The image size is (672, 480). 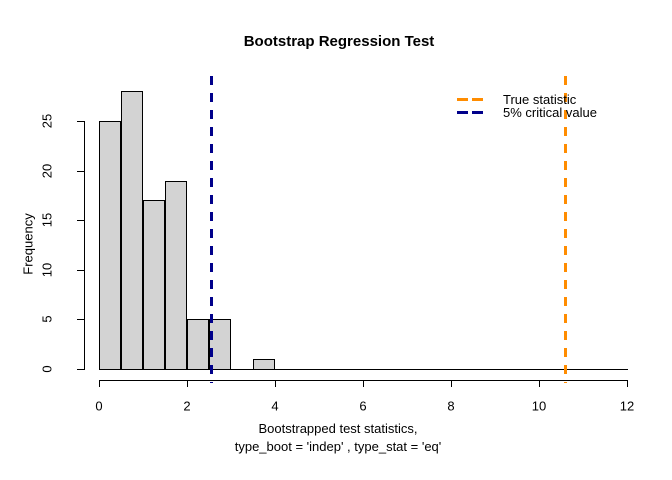 I want to click on y-tick-label: 15, so click(x=47, y=220).